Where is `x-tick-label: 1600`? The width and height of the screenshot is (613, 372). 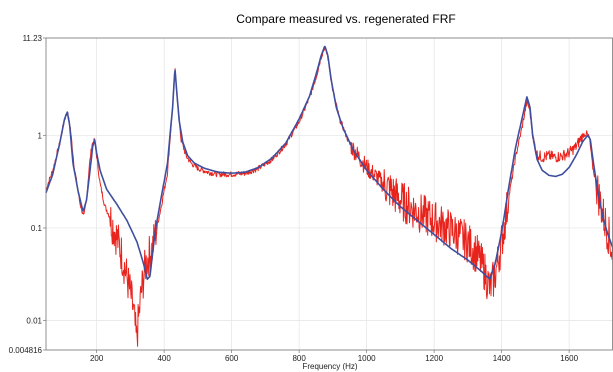
x-tick-label: 1600 is located at coordinates (569, 358).